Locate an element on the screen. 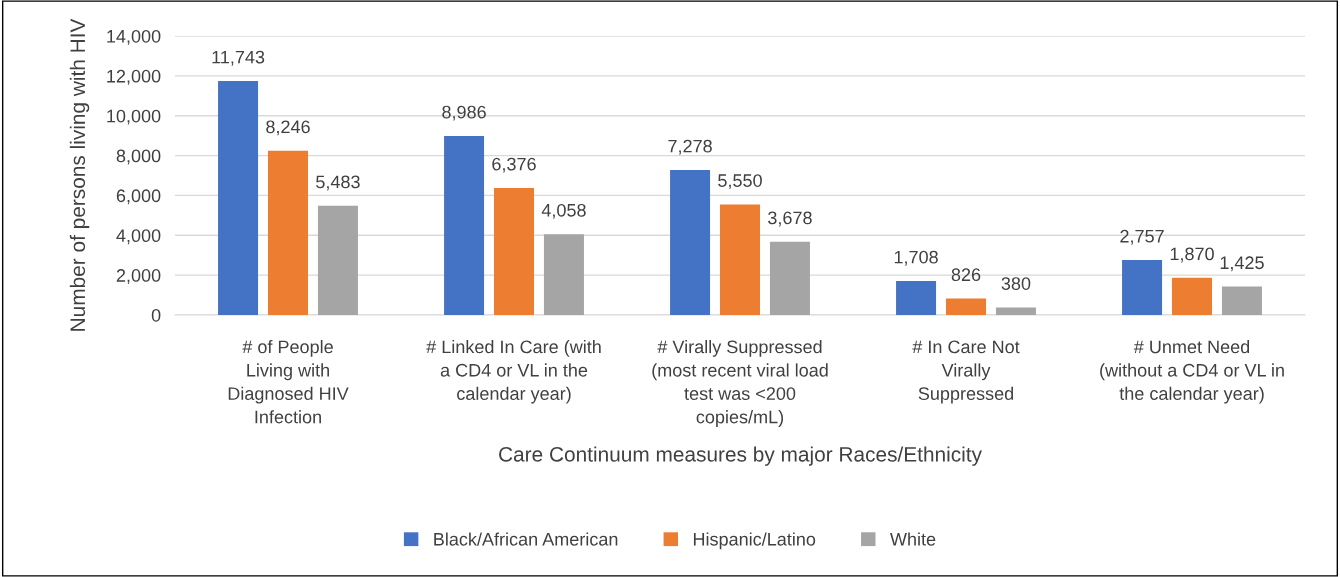  text: 11,743 is located at coordinates (238, 58).